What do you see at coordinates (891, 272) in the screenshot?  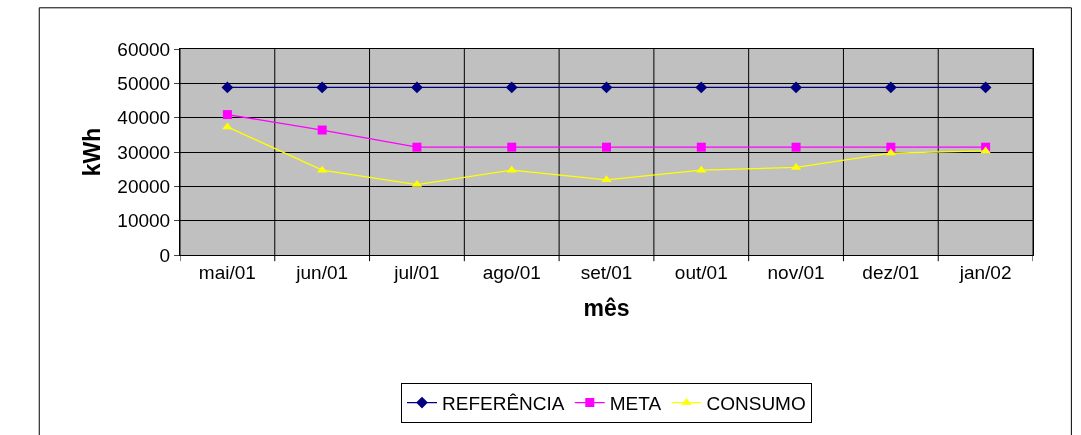 I see `x-tick-label: dez/01` at bounding box center [891, 272].